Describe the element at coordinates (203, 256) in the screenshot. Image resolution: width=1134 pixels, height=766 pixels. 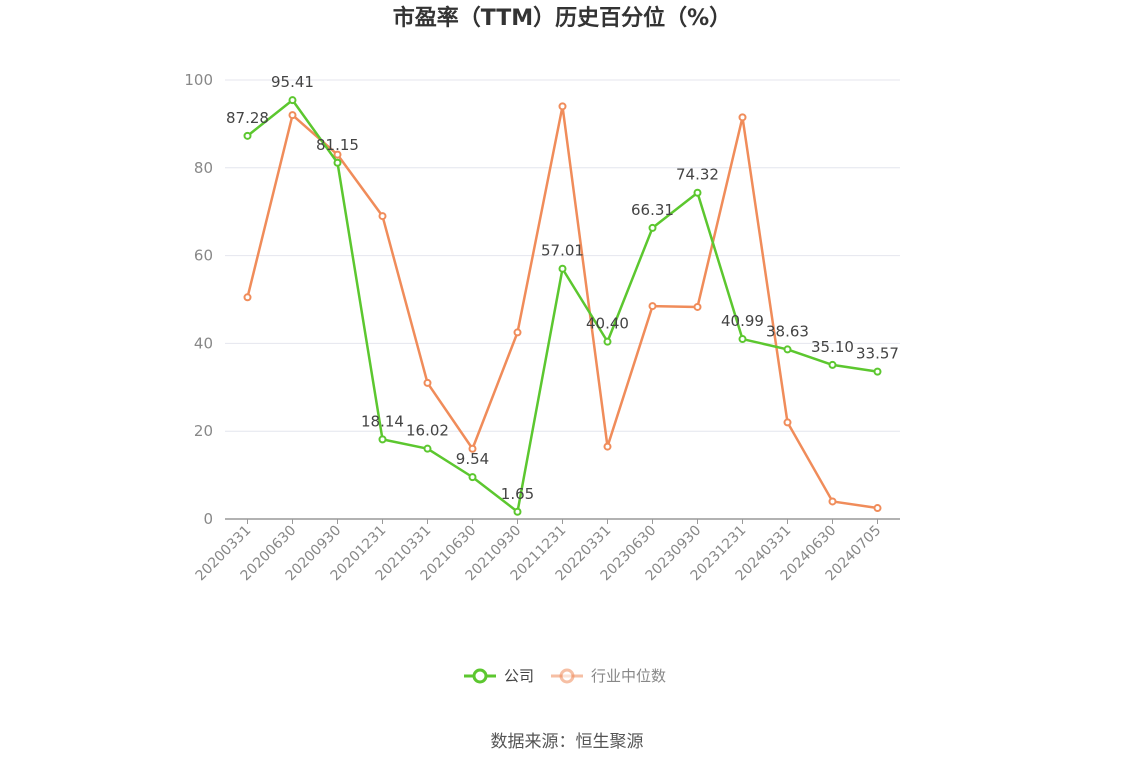
I see `y-tick-label: 60` at that location.